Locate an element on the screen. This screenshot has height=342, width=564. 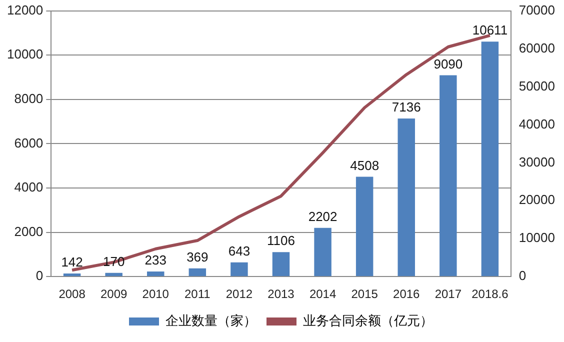
x-tick-label: 2012 is located at coordinates (239, 294).